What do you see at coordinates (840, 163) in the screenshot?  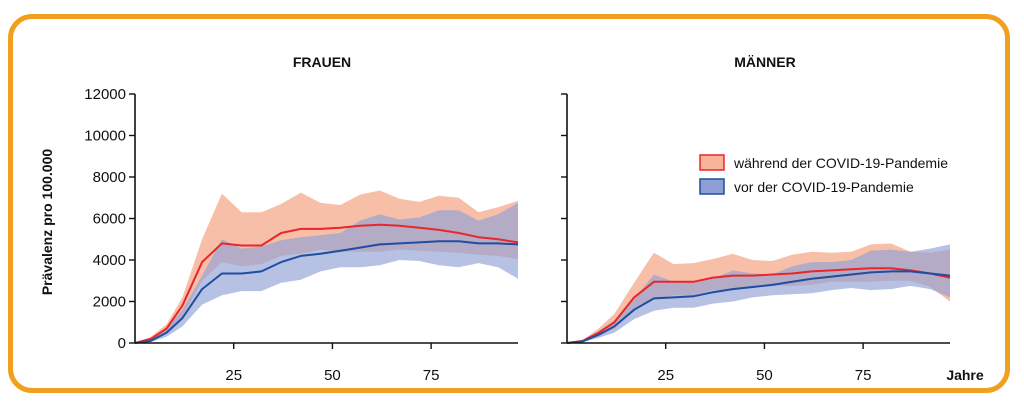 I see `legend-label-during: während der COVID-19-Pandemie` at bounding box center [840, 163].